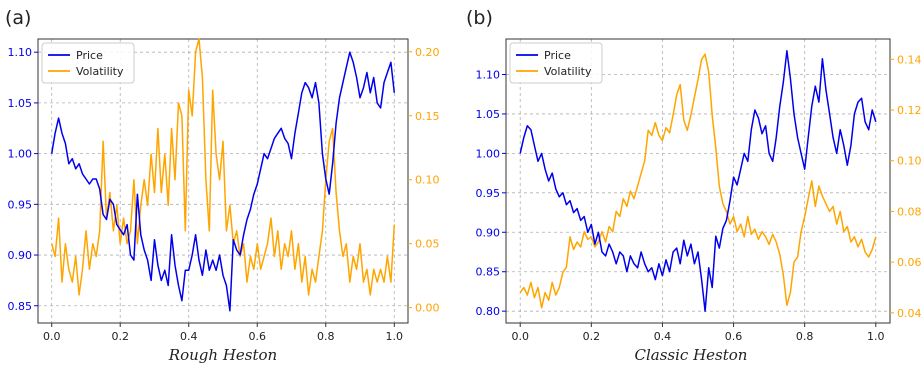  Describe the element at coordinates (909, 262) in the screenshot. I see `y-right-tick-label: 0.06` at that location.